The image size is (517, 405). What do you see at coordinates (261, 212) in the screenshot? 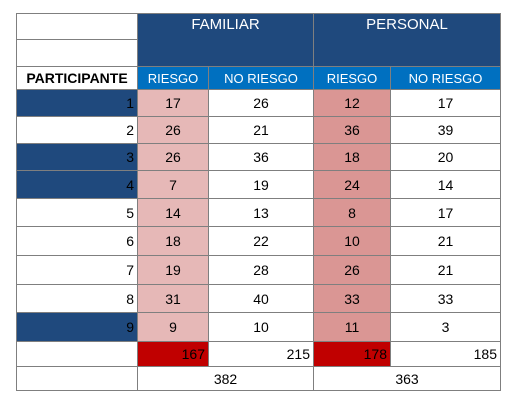
I see `familiar-no-riesgo-value: 13` at bounding box center [261, 212].